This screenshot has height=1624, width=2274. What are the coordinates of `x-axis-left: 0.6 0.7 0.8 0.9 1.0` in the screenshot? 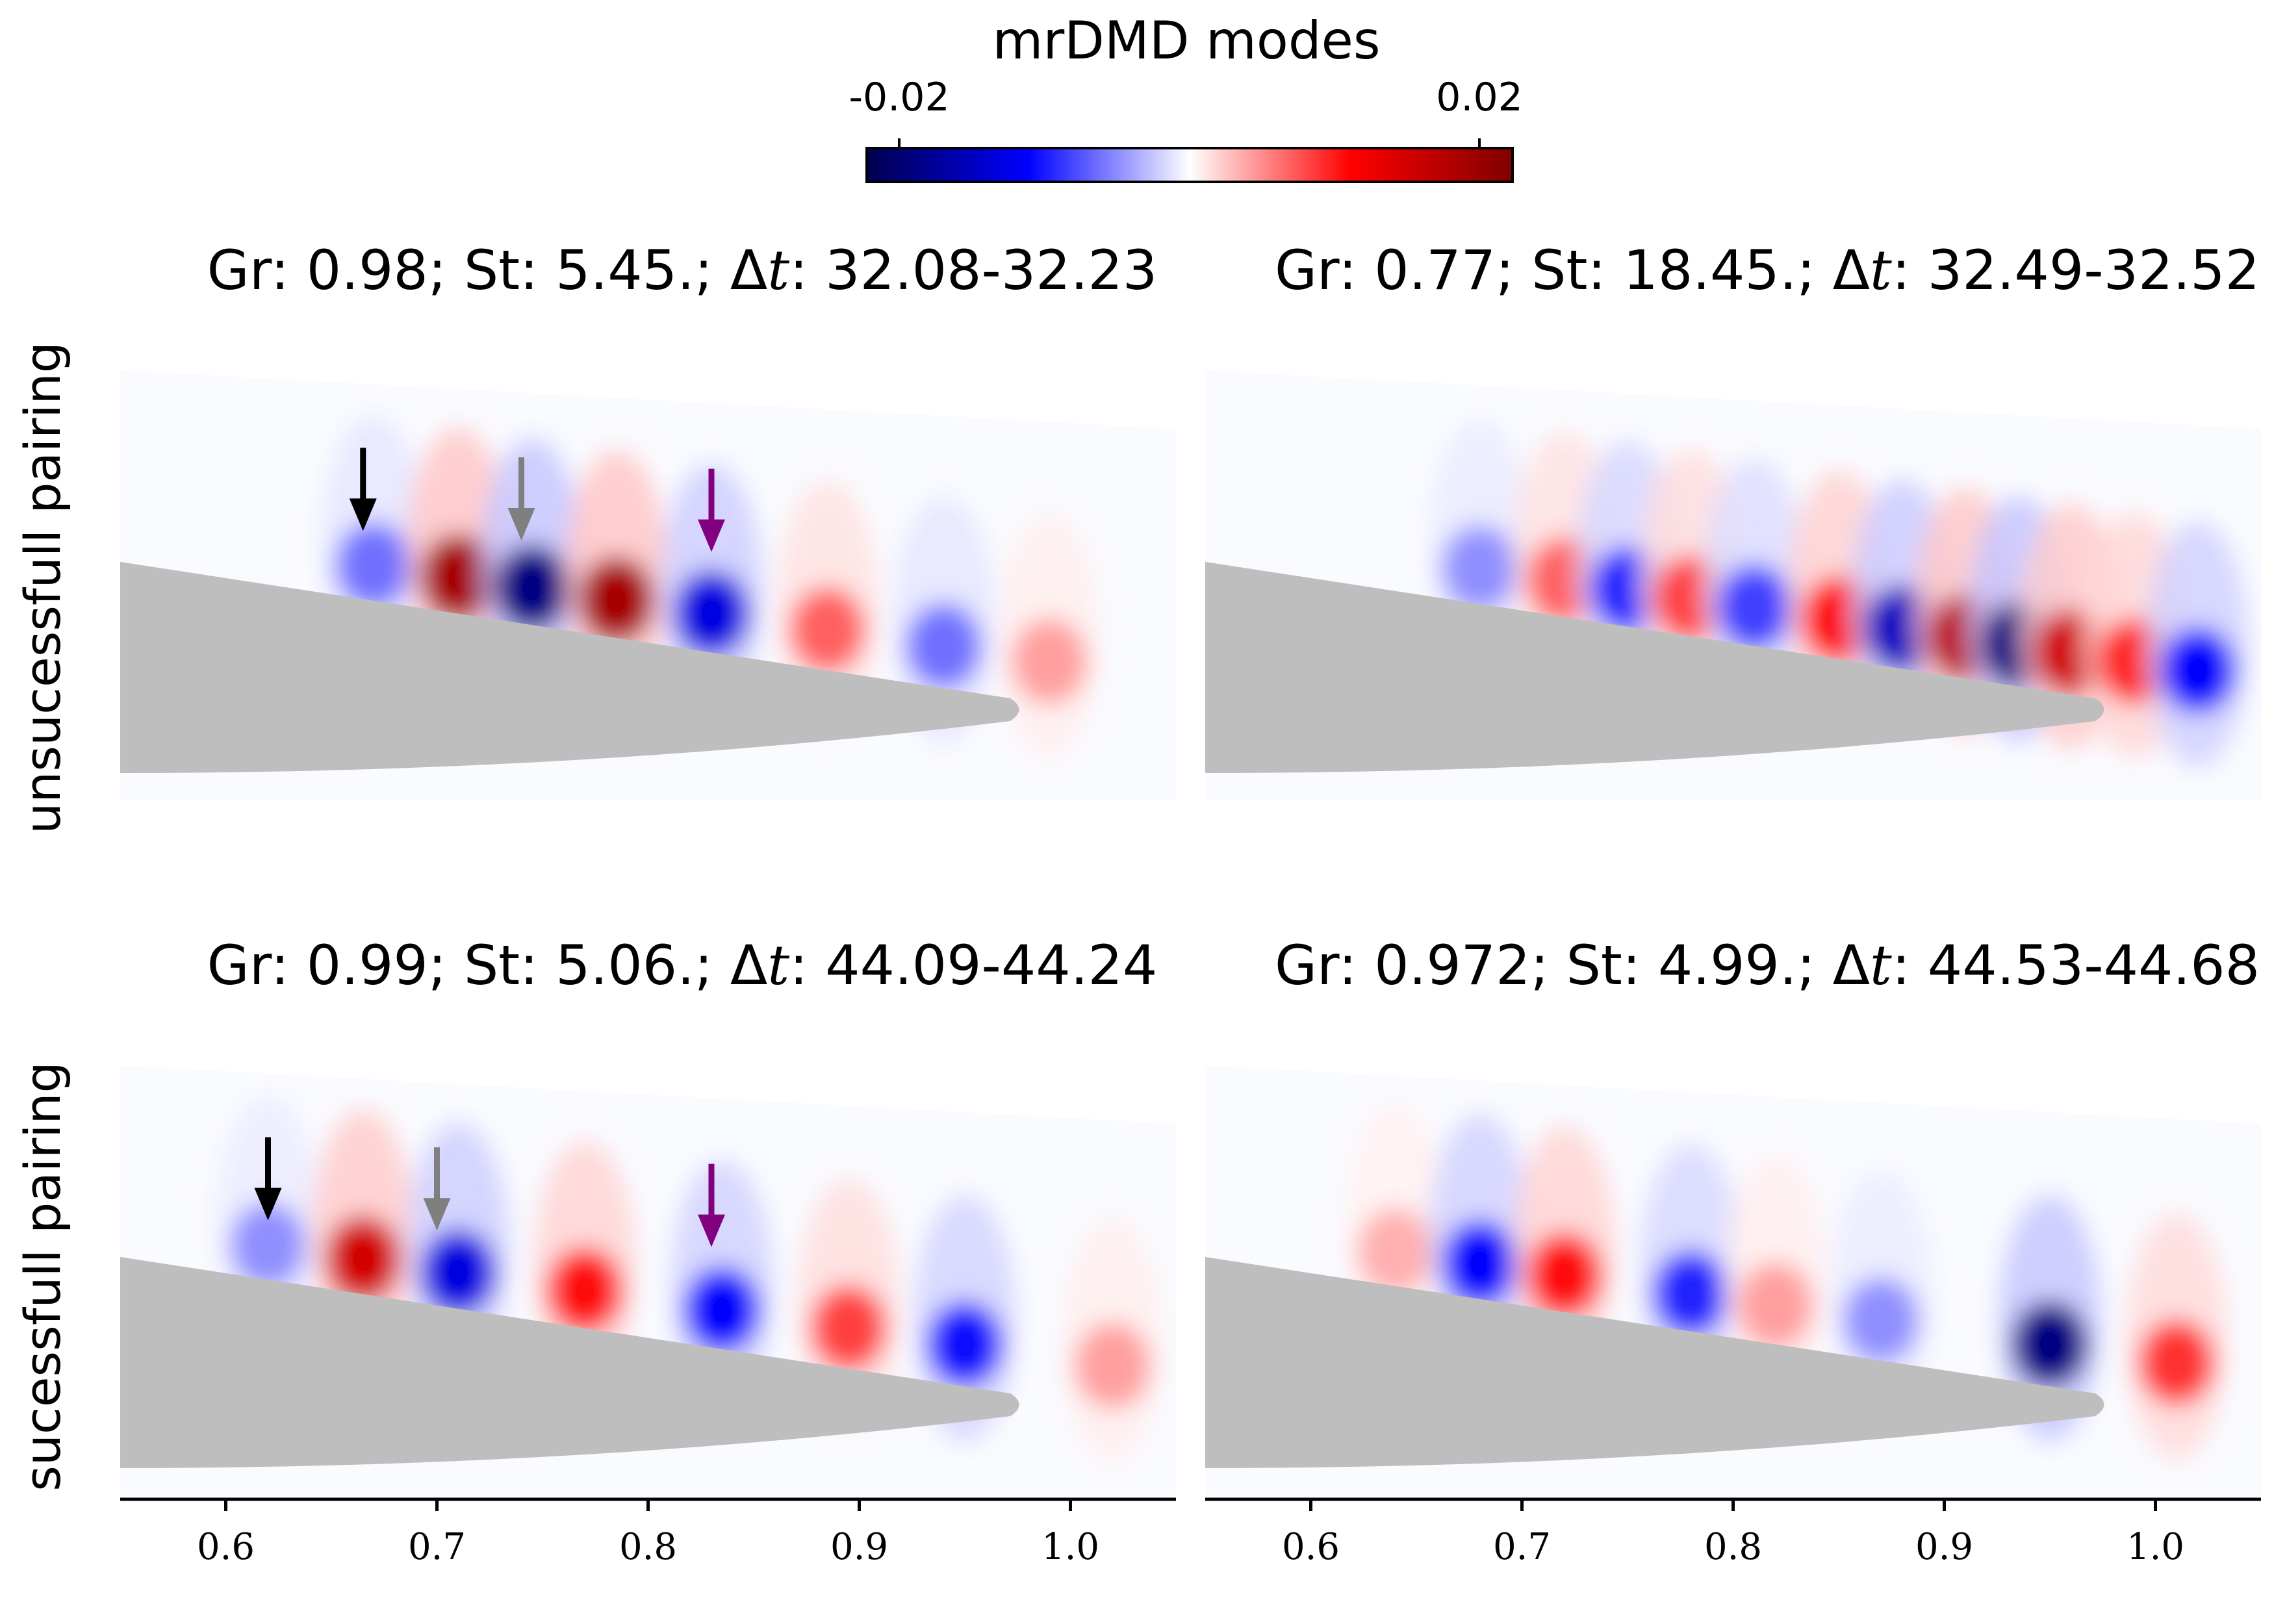 It's located at (648, 1532).